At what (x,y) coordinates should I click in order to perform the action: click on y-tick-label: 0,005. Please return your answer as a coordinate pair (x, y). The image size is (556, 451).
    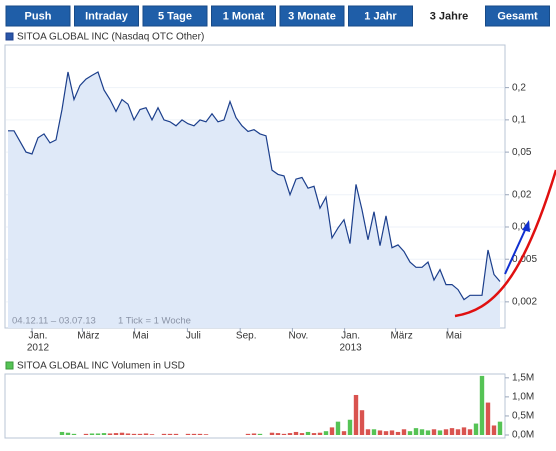
    Looking at the image, I should click on (524, 259).